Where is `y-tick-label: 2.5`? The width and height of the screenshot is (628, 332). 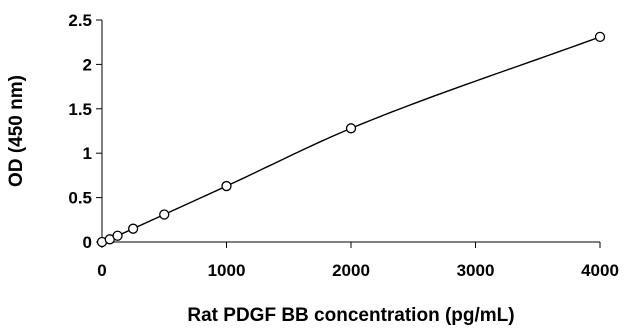 y-tick-label: 2.5 is located at coordinates (80, 20).